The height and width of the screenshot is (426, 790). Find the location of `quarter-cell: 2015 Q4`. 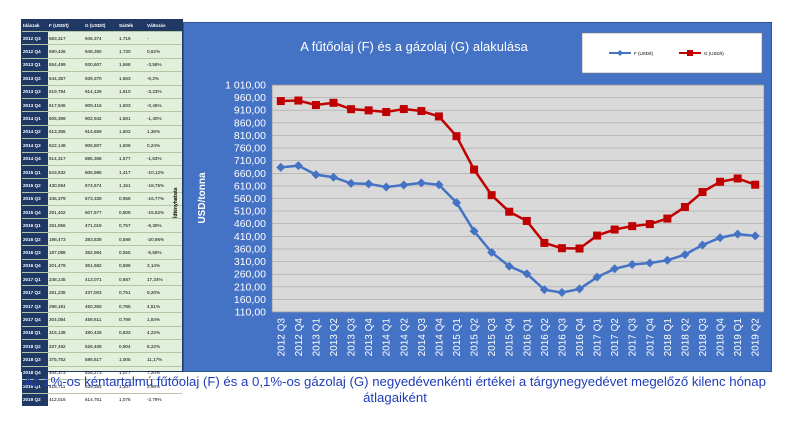

quarter-cell: 2015 Q4 is located at coordinates (35, 212).